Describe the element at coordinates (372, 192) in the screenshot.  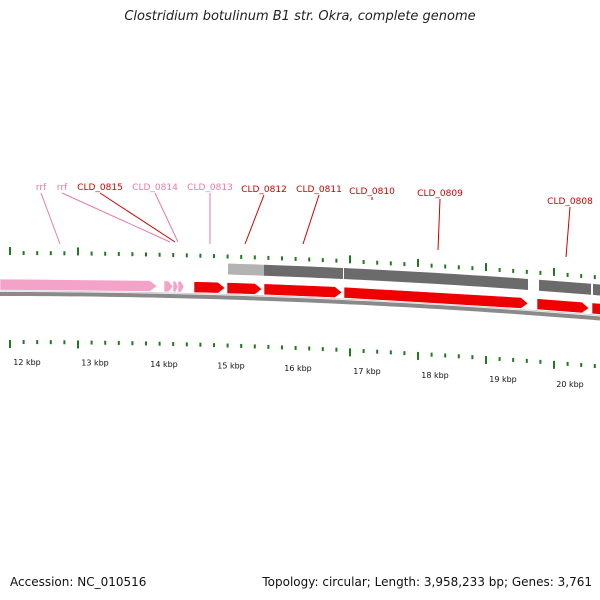
I see `gene-label: CLD_0810` at that location.